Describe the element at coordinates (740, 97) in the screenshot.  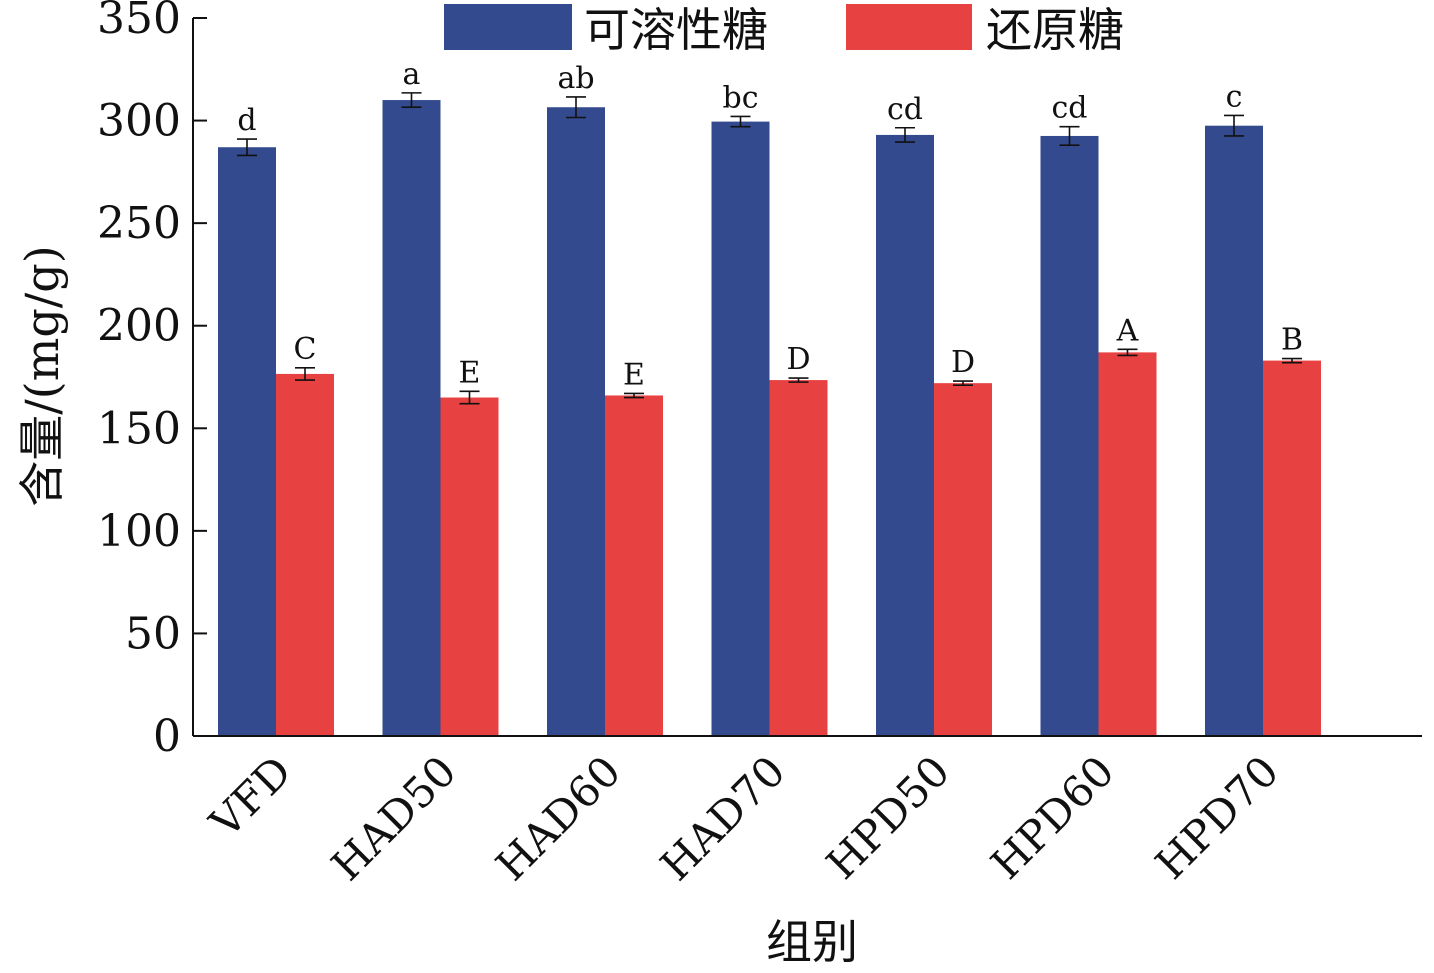
I see `significance-label-HAD70-series-0: bc` at that location.